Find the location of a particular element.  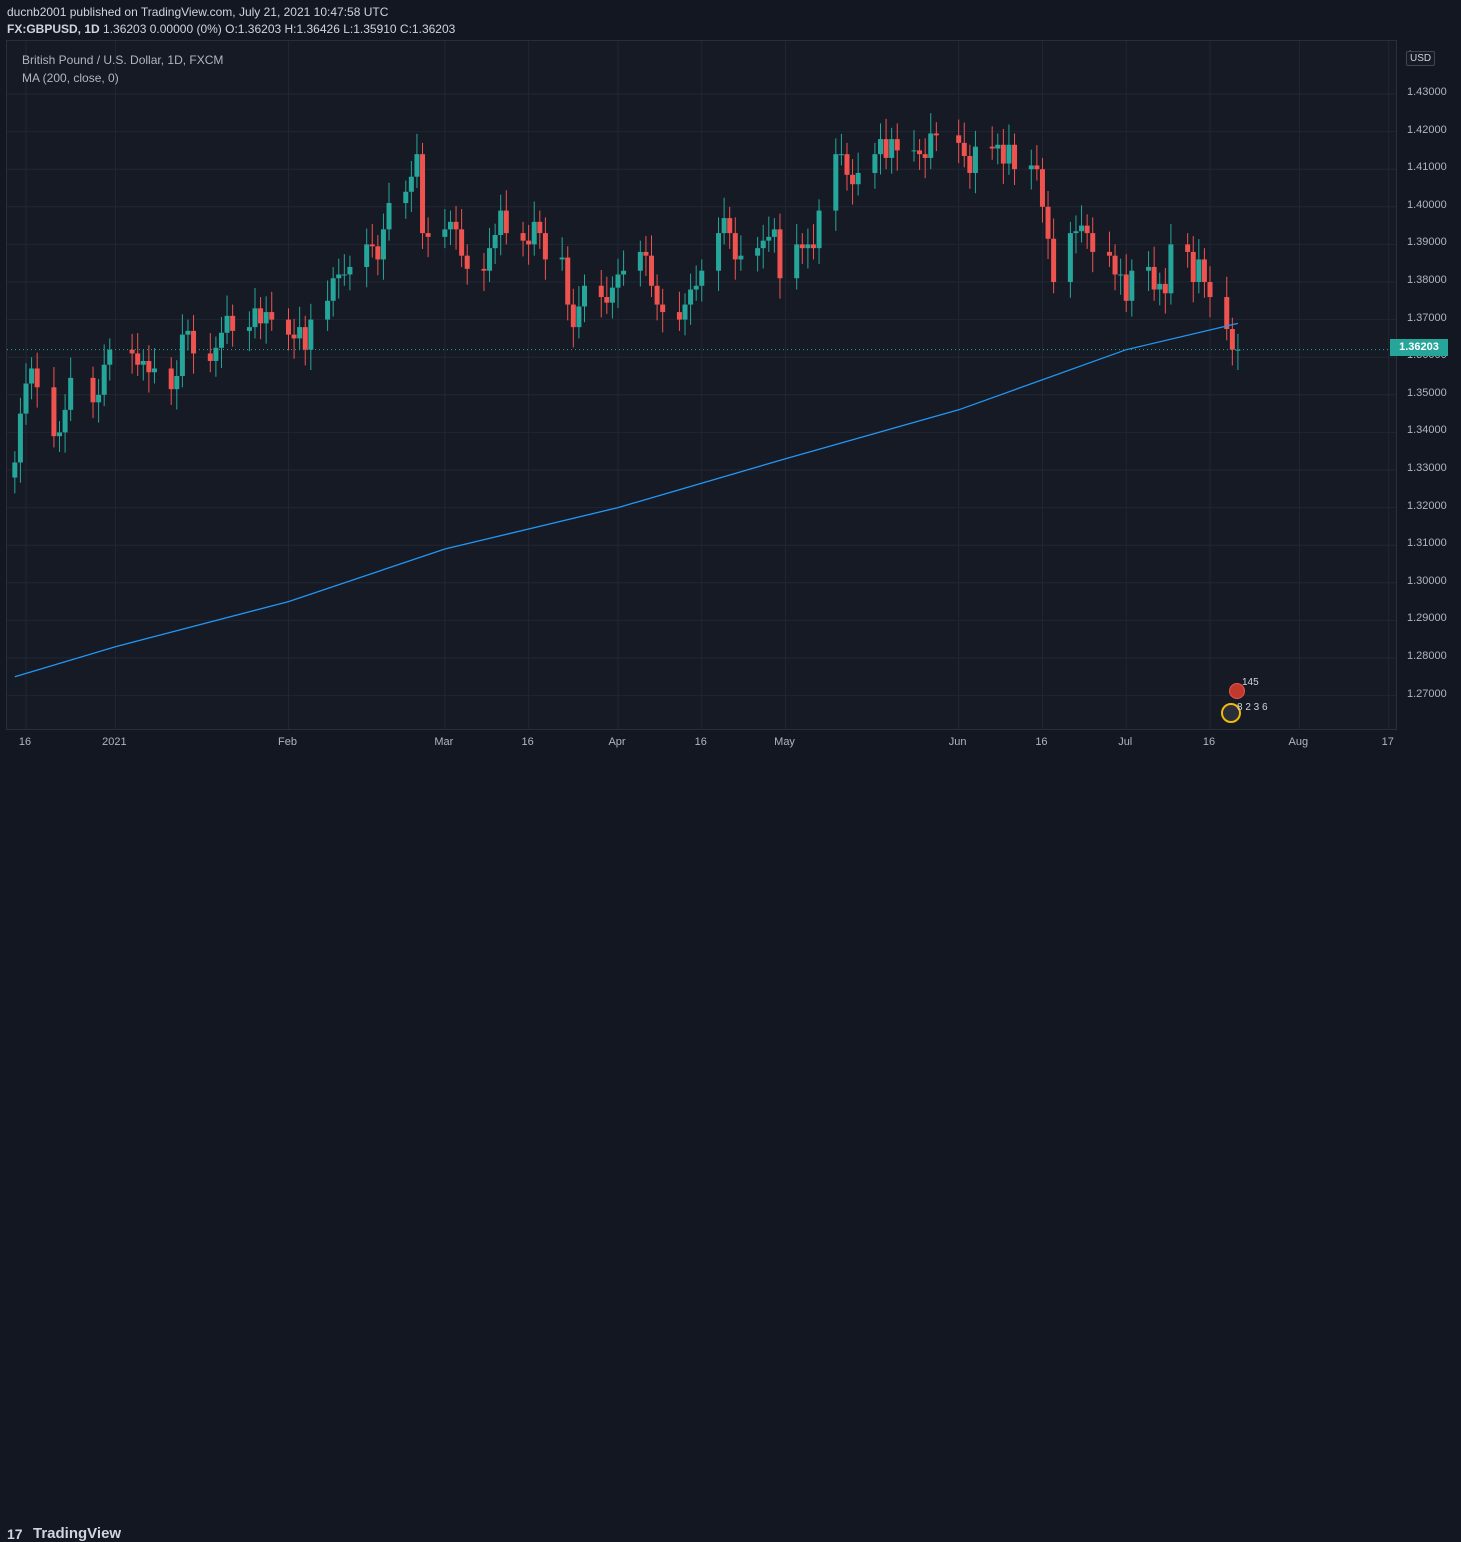

events-bottom-counts: 8 2 3 6 is located at coordinates (1252, 707).